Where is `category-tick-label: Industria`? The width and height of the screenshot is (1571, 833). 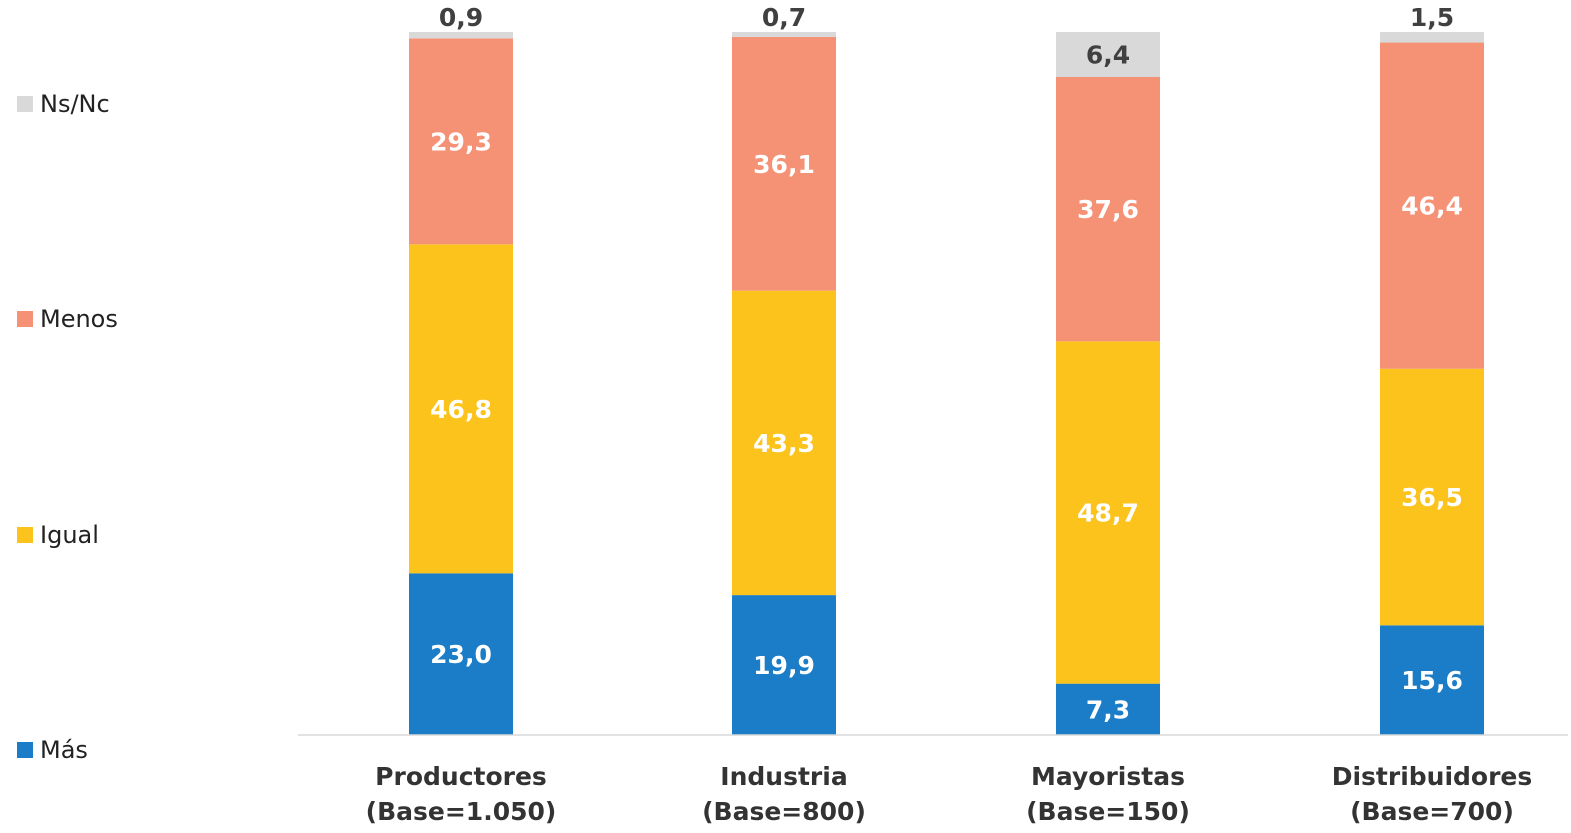
category-tick-label: Industria is located at coordinates (783, 776).